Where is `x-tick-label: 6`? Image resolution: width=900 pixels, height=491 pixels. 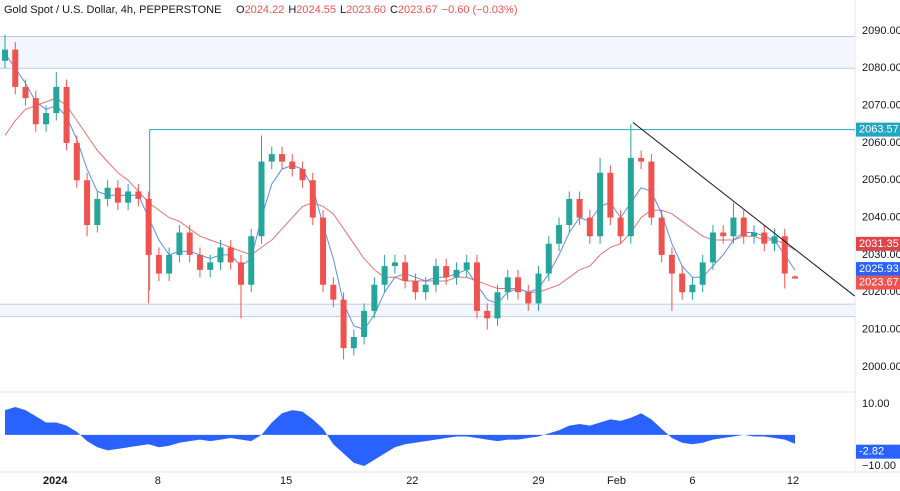 x-tick-label: 6 is located at coordinates (692, 481).